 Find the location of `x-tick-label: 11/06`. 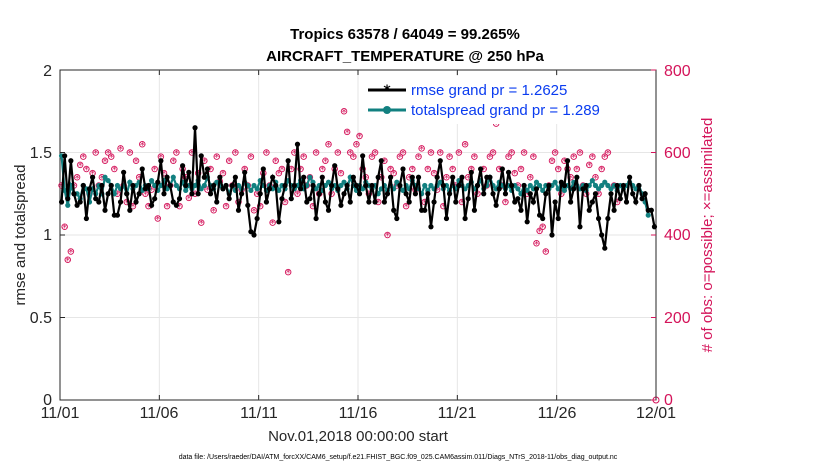

x-tick-label: 11/06 is located at coordinates (159, 413).